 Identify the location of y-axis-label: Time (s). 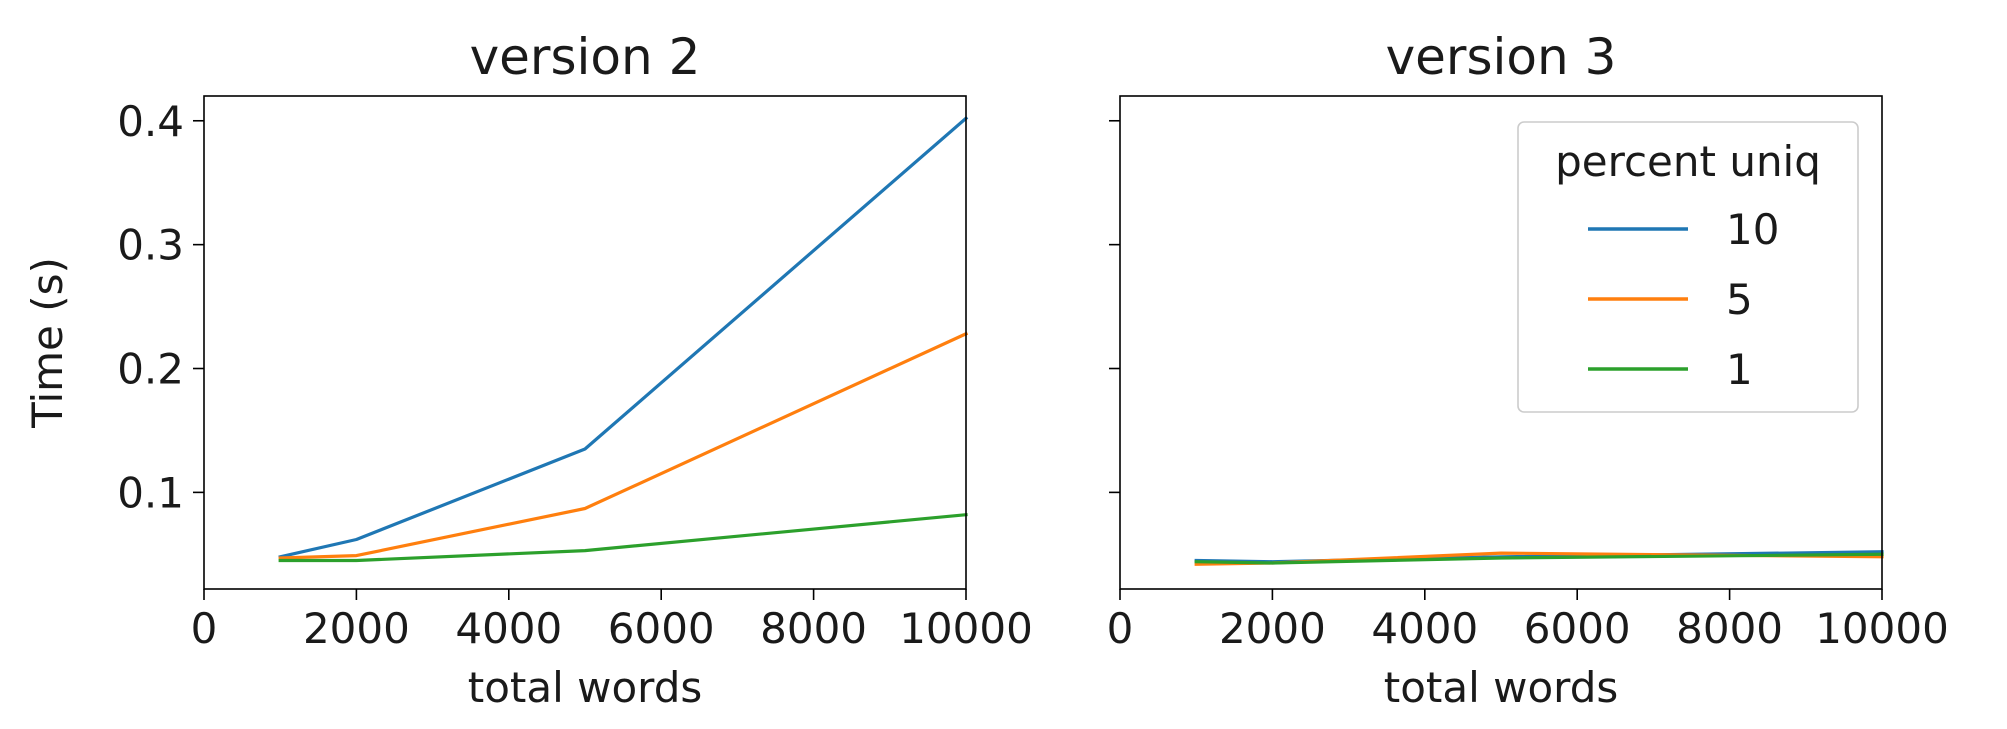
(47, 343).